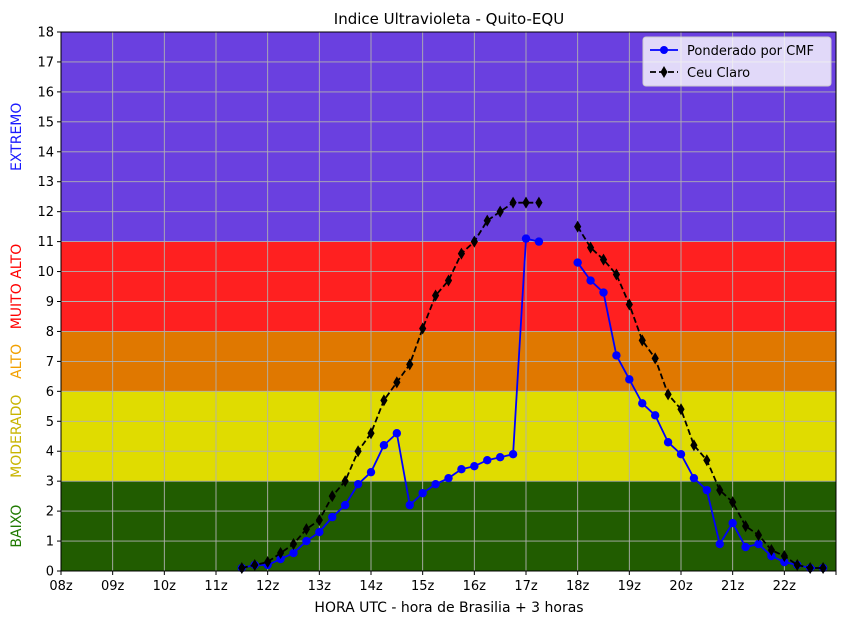  I want to click on legend-box, so click(737, 61).